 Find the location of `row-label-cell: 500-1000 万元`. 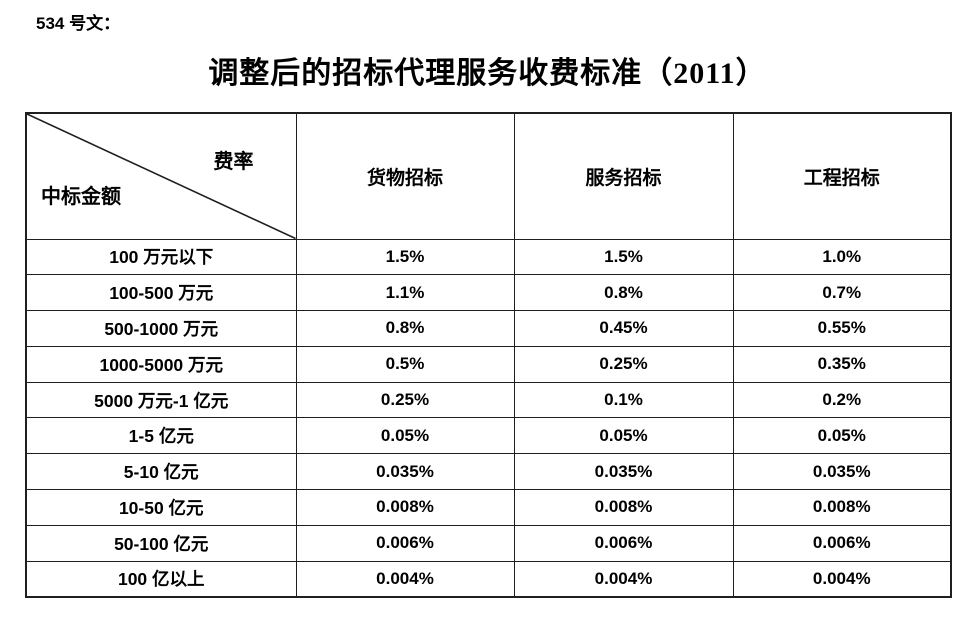

row-label-cell: 500-1000 万元 is located at coordinates (161, 328).